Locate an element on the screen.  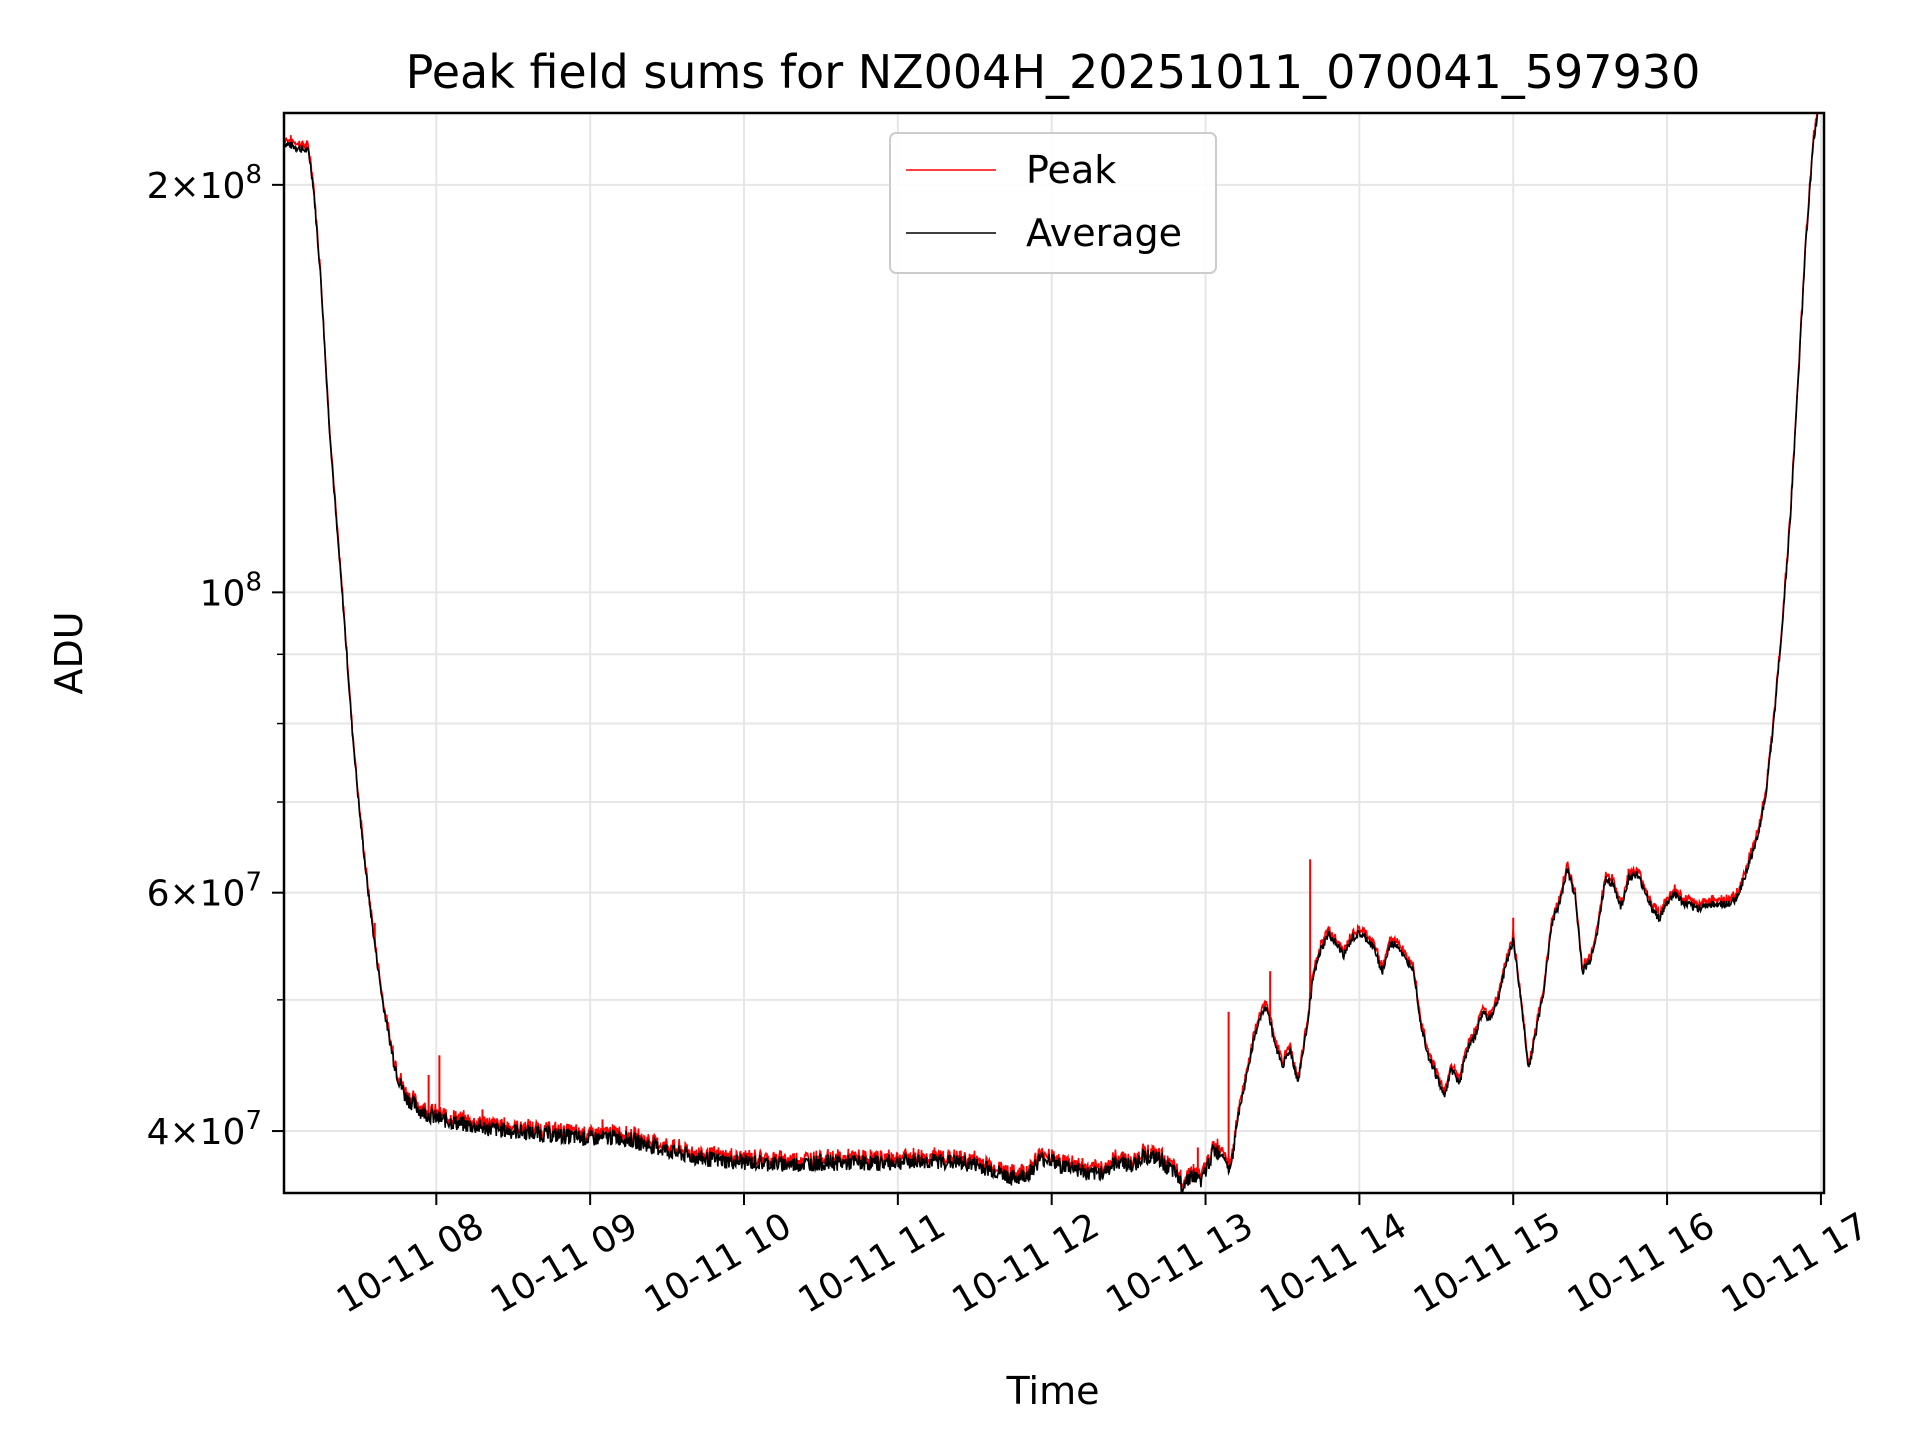
y-tick-label: 2×108 is located at coordinates (204, 183).